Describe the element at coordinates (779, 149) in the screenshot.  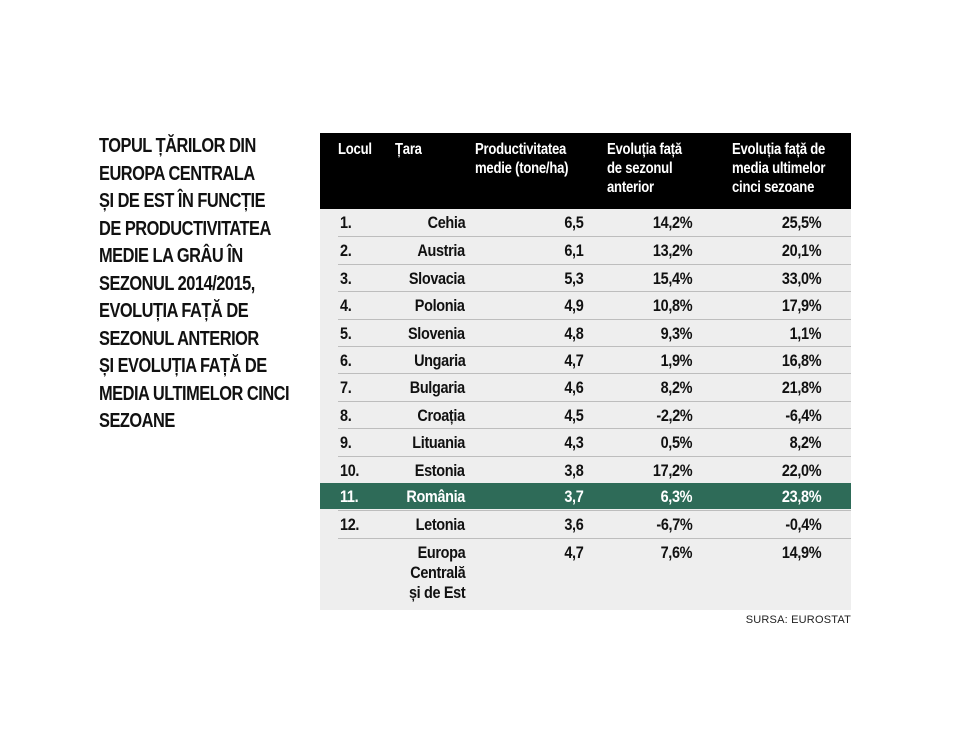
I see `header-line: Evoluția față de` at that location.